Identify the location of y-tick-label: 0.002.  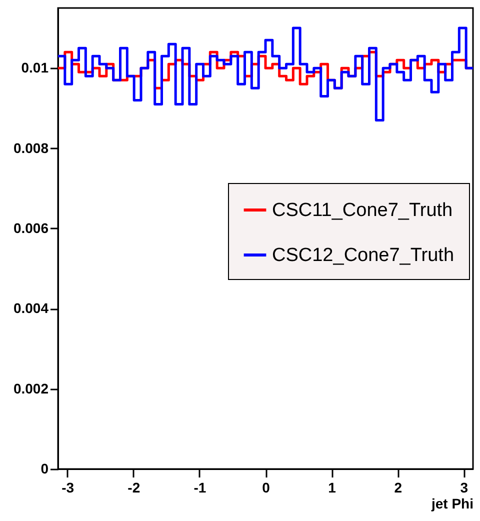
(31, 388).